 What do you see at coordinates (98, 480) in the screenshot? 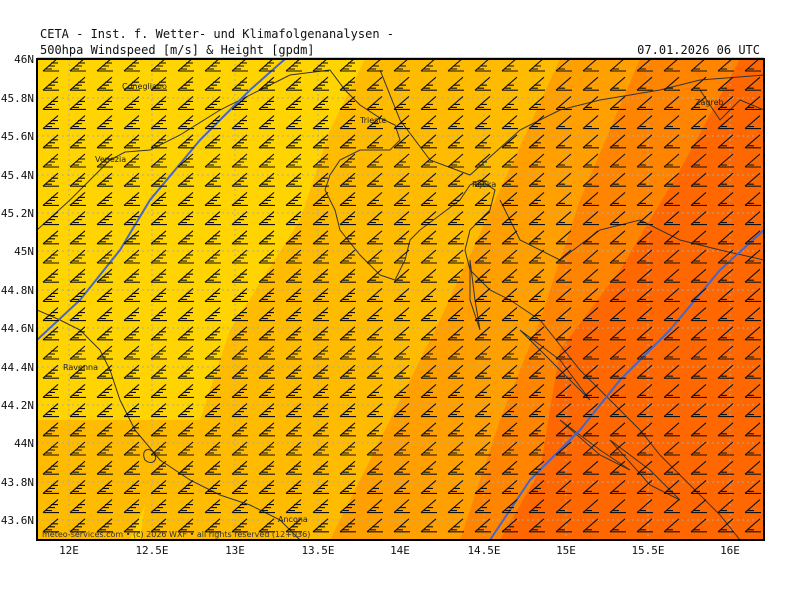
I see `speed-band-2b` at bounding box center [98, 480].